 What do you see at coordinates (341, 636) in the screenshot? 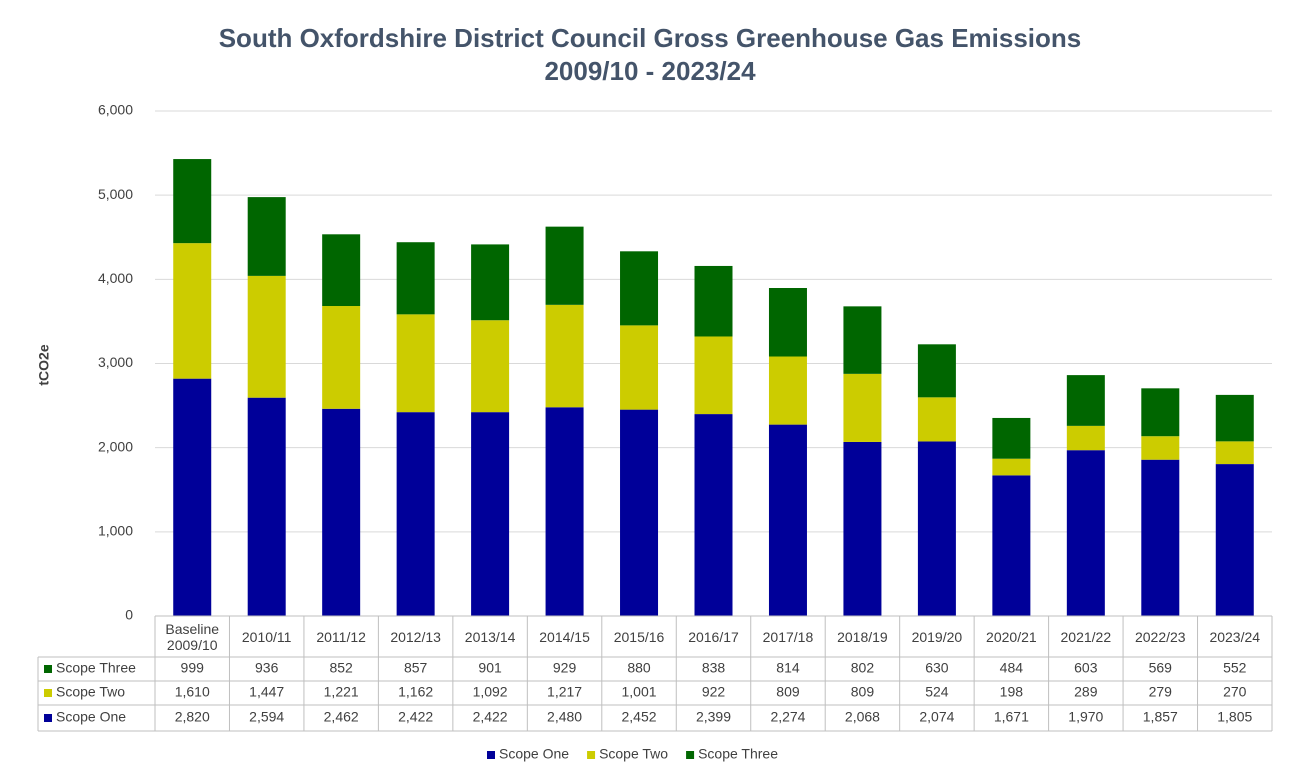
I see `x-tick-label: 2011/12` at bounding box center [341, 636].